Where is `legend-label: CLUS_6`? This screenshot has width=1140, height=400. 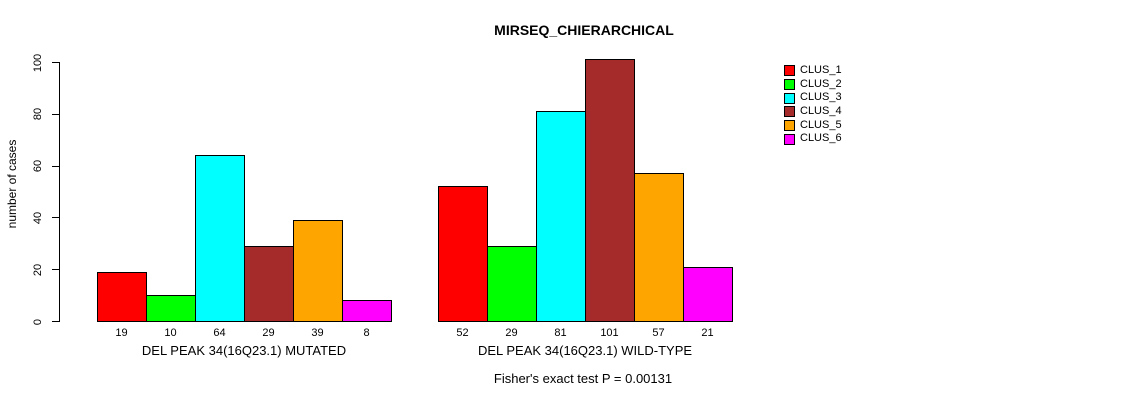
legend-label: CLUS_6 is located at coordinates (821, 138).